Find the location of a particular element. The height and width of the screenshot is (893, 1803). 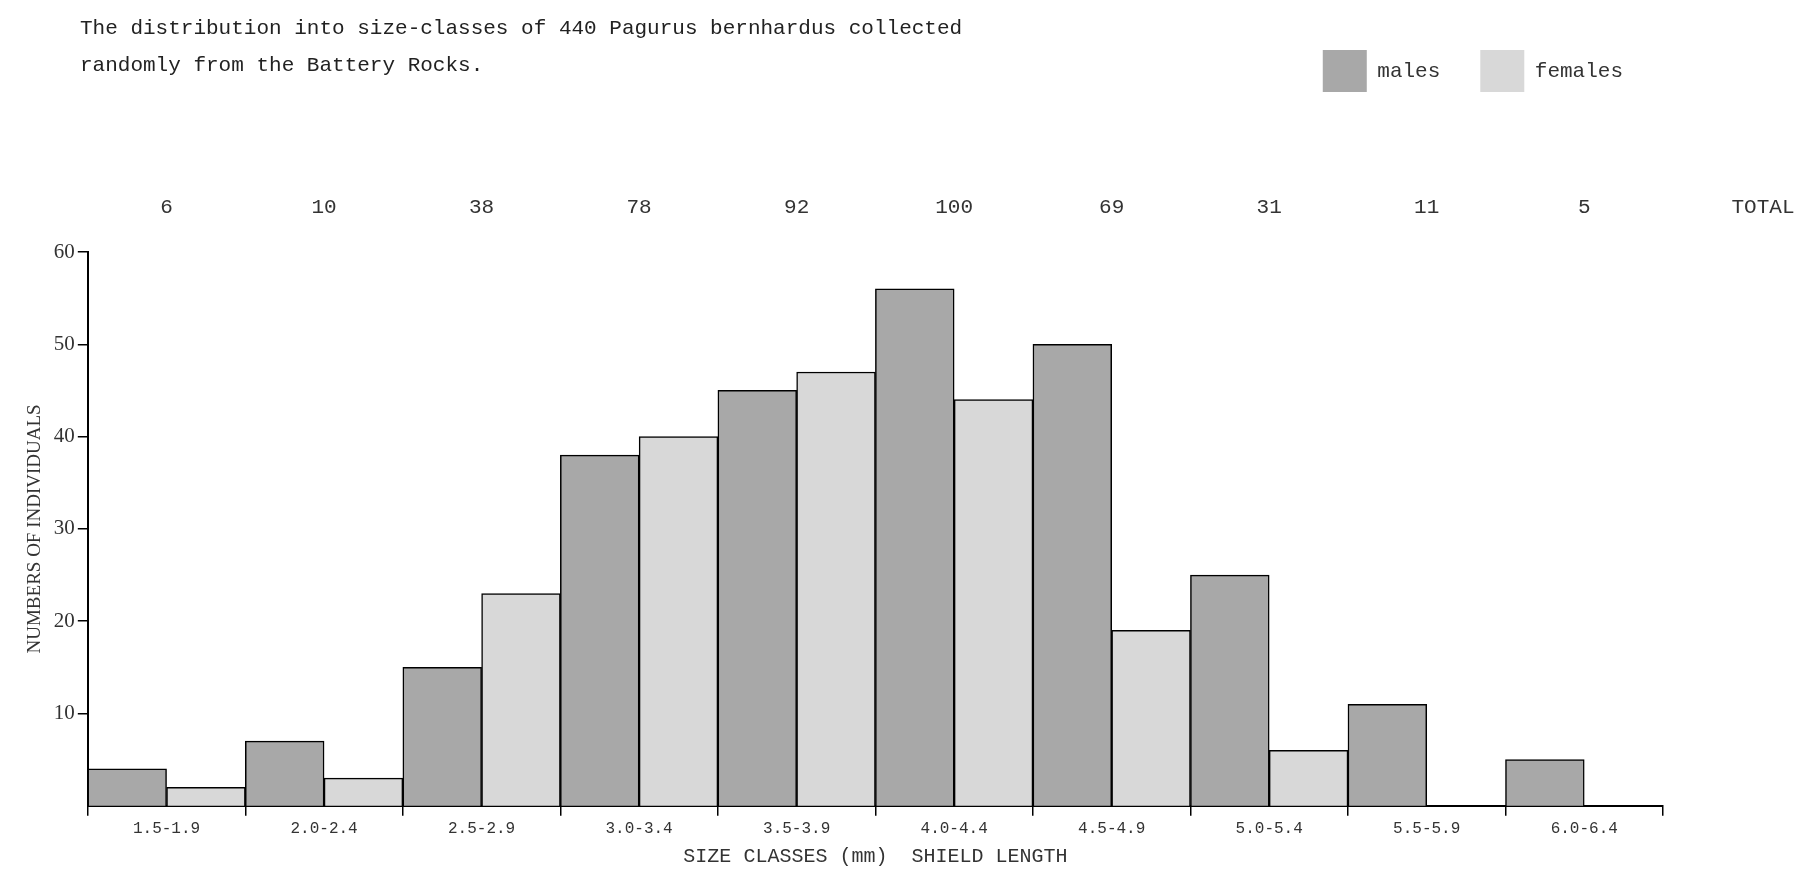

text: 92 is located at coordinates (797, 207).